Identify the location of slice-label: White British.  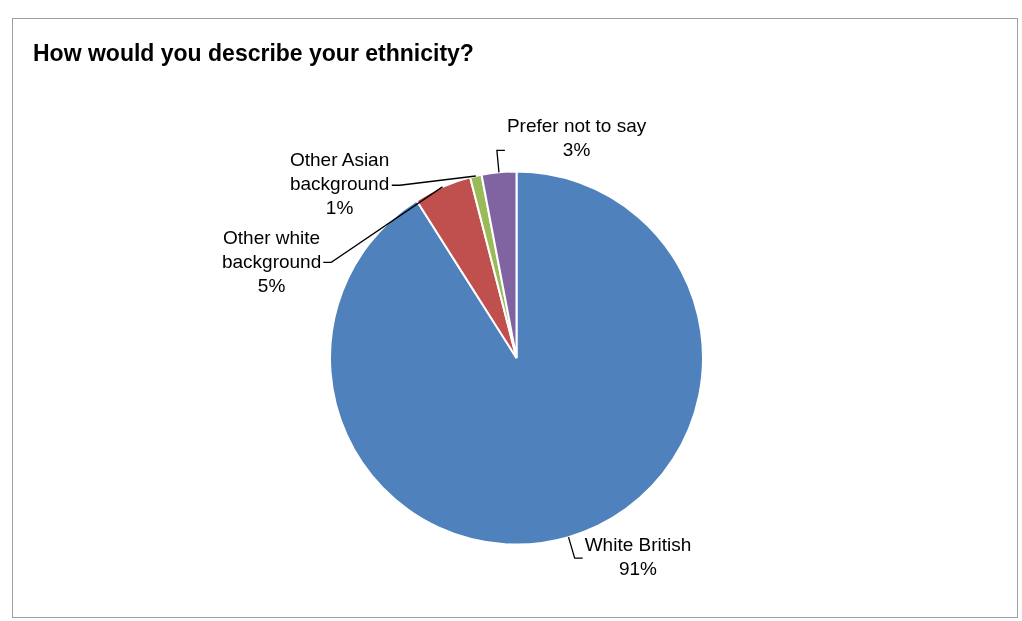
(638, 545).